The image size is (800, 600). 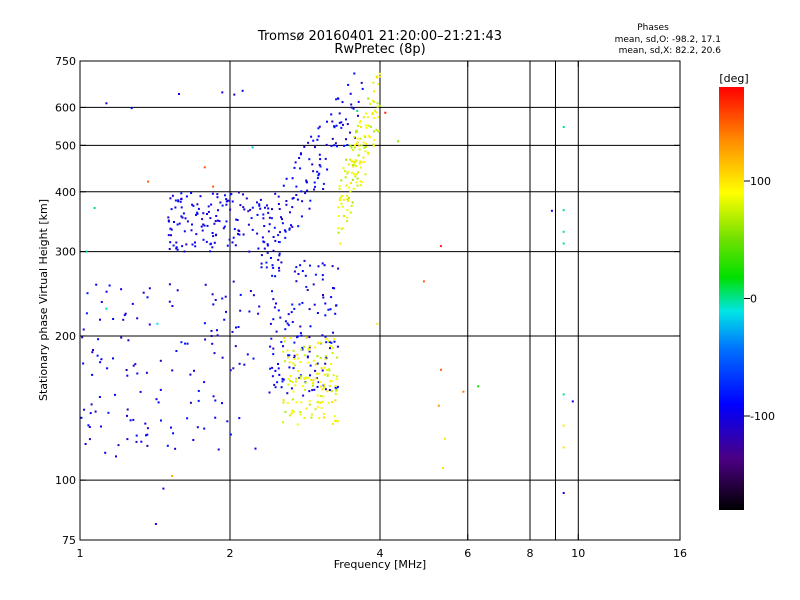 I want to click on x-tick-label: 10, so click(x=578, y=553).